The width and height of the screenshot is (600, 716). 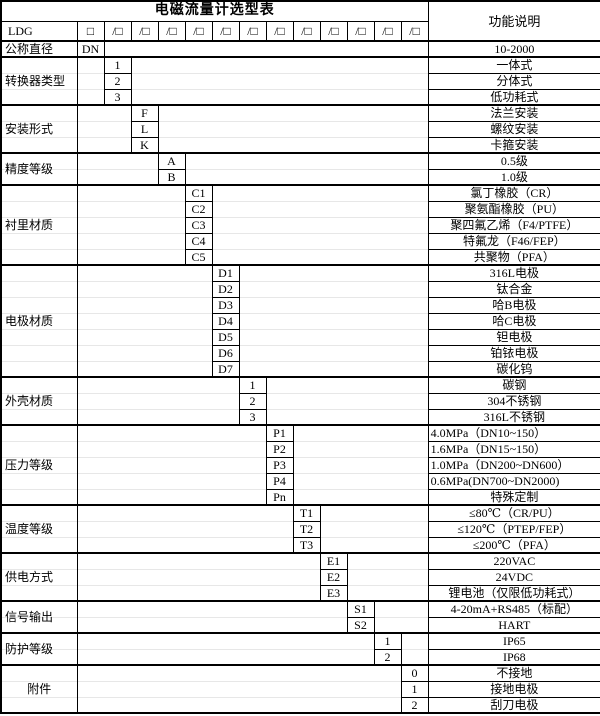 I want to click on code-cell: T2, so click(x=306, y=529).